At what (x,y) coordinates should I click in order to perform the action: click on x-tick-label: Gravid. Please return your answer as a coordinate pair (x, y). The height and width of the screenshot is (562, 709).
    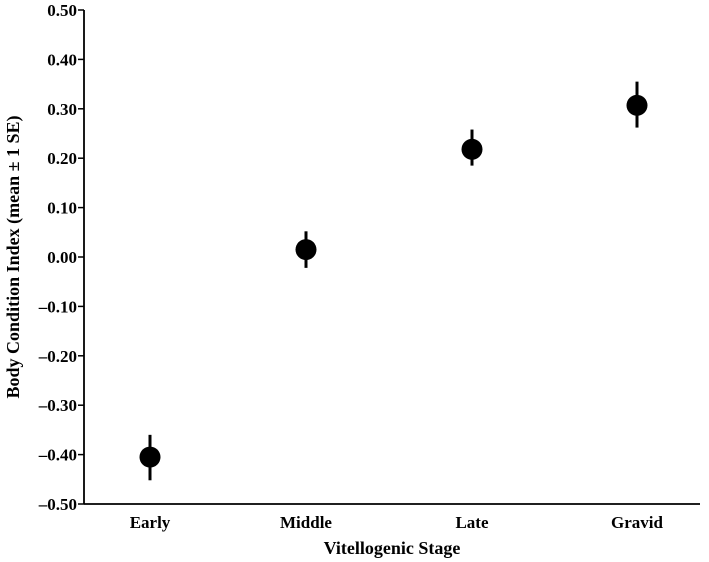
    Looking at the image, I should click on (637, 522).